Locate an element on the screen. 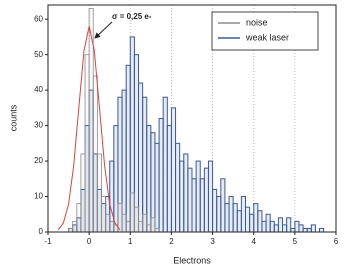  y-tick-label: 40 is located at coordinates (38, 89).